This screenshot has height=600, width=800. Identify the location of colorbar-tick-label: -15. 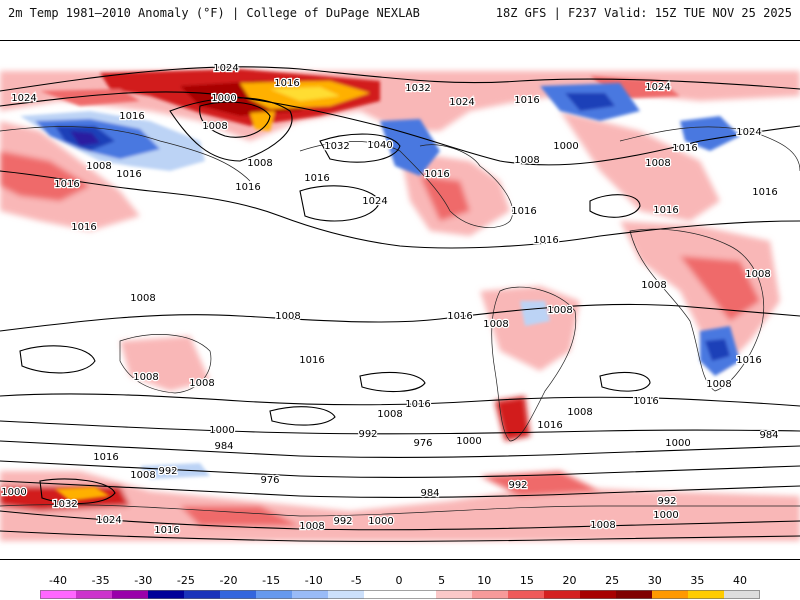
(271, 580).